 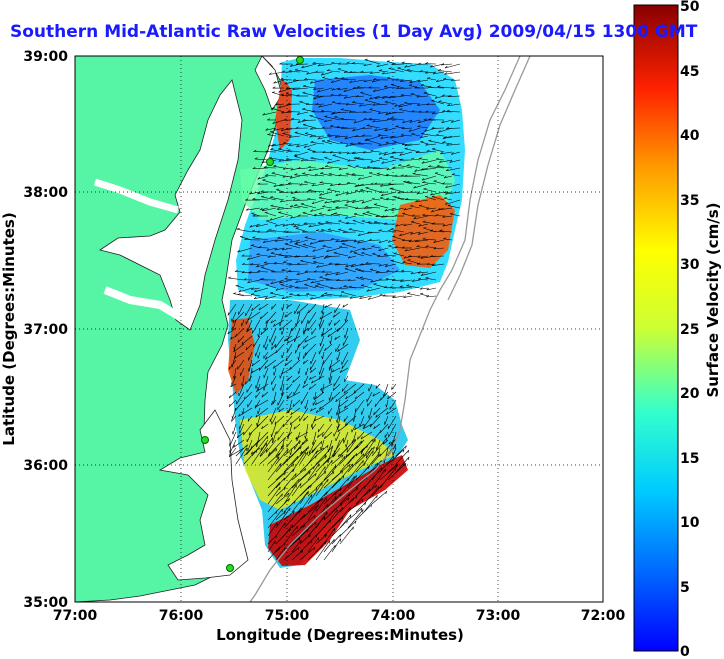 I want to click on colorbar-tick-label: 35, so click(x=689, y=201).